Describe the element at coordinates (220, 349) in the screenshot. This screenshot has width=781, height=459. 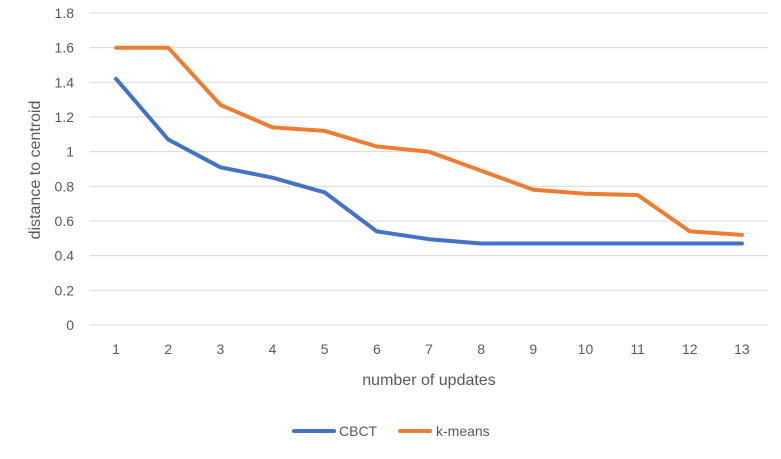
I see `x-tick-label: 3` at that location.